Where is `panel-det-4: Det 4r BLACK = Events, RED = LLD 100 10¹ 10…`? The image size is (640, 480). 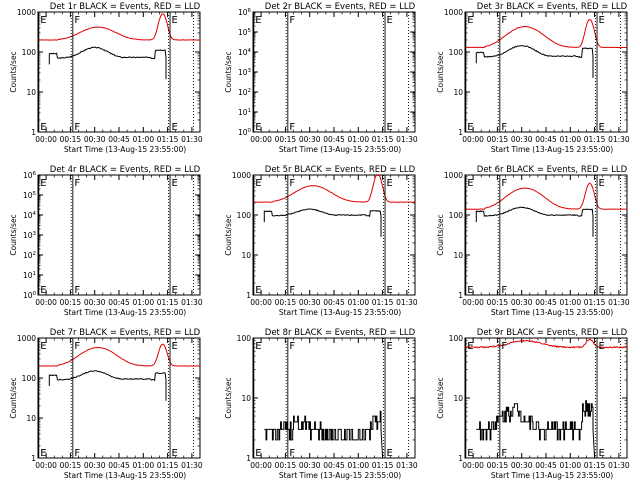
panel-det-4: Det 4r BLACK = Events, RED = LLD 100 10¹ 10… is located at coordinates (106, 241).